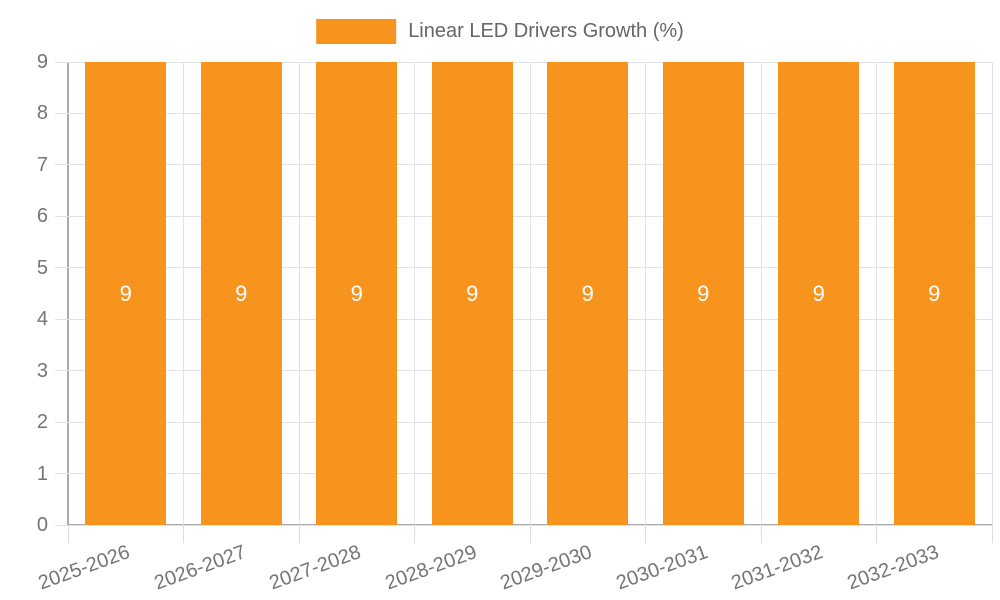  What do you see at coordinates (42, 267) in the screenshot?
I see `y-axis-tick-label: 5` at bounding box center [42, 267].